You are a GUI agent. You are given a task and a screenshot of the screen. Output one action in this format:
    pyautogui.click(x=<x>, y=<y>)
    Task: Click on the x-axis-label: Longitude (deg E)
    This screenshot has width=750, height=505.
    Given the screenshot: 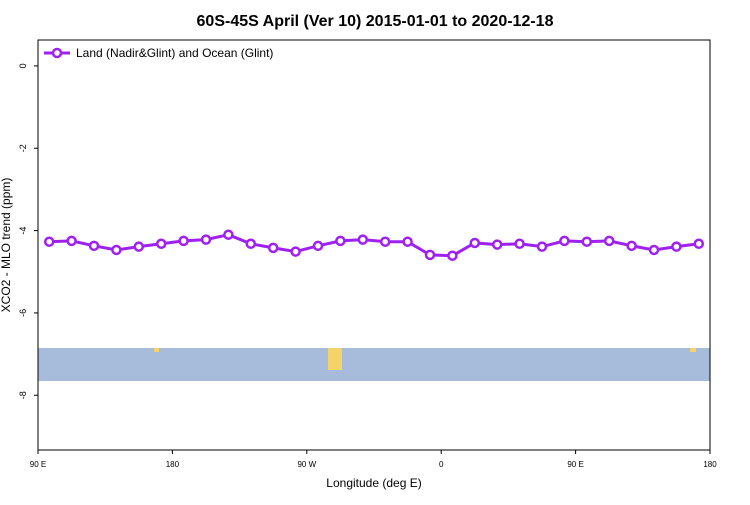 What is the action you would take?
    pyautogui.click(x=373, y=483)
    